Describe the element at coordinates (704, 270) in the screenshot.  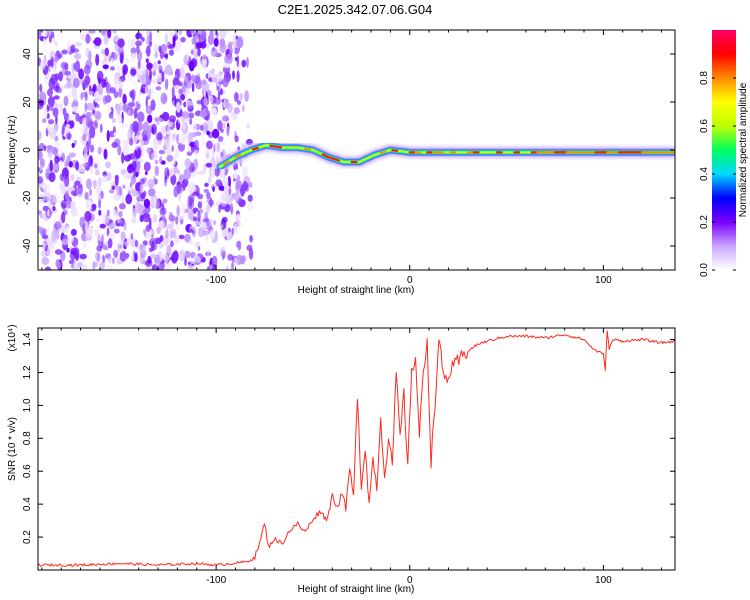
I see `colorbar-tick-label: 0.0` at that location.